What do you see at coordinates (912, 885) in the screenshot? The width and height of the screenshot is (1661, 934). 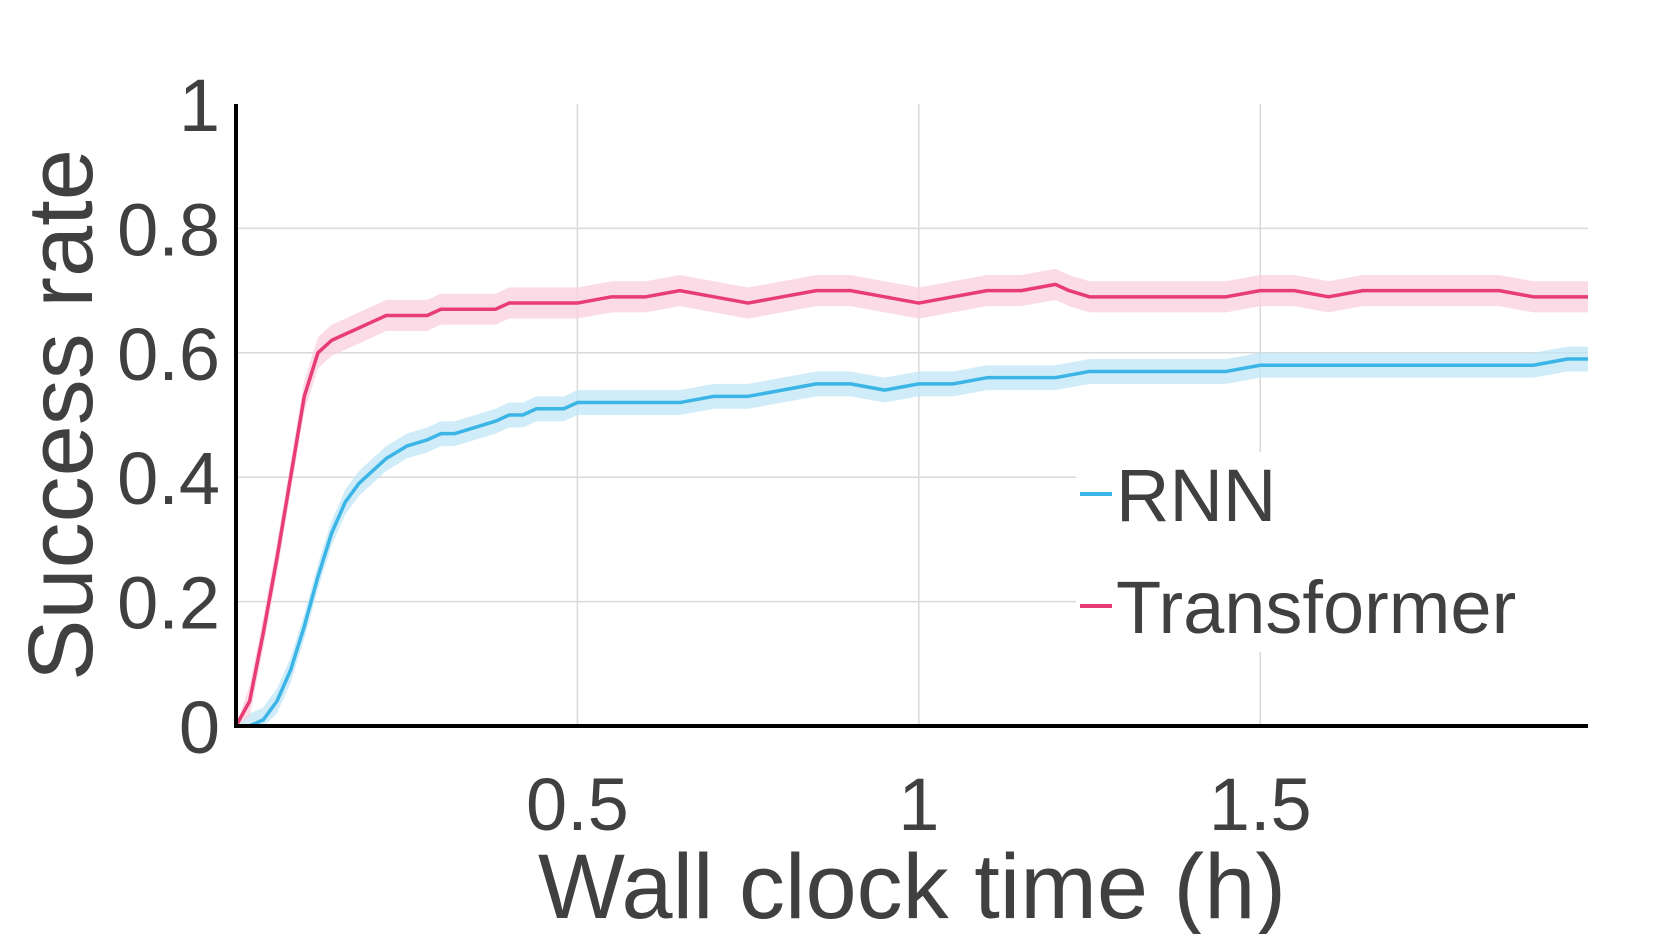 I see `x-axis-title: Wall clock time (h)` at bounding box center [912, 885].